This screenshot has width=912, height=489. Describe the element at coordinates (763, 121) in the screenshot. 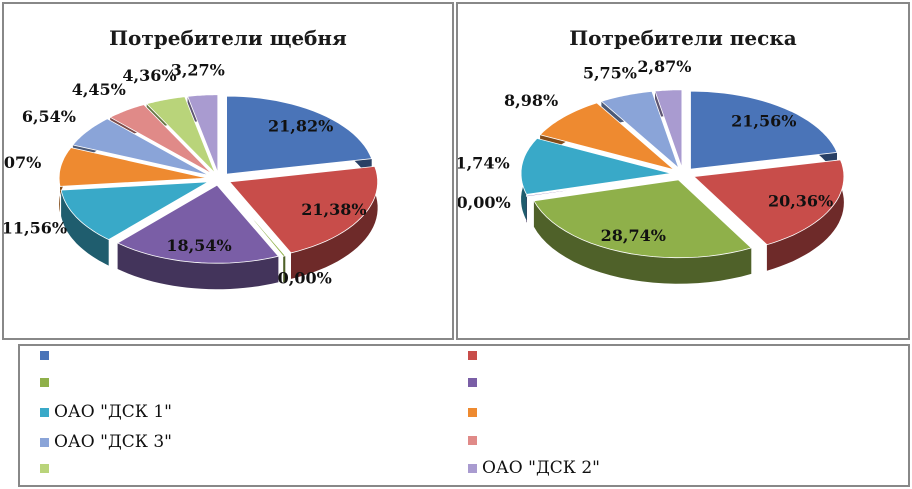

I see `slice-data-label: 21,56%` at that location.